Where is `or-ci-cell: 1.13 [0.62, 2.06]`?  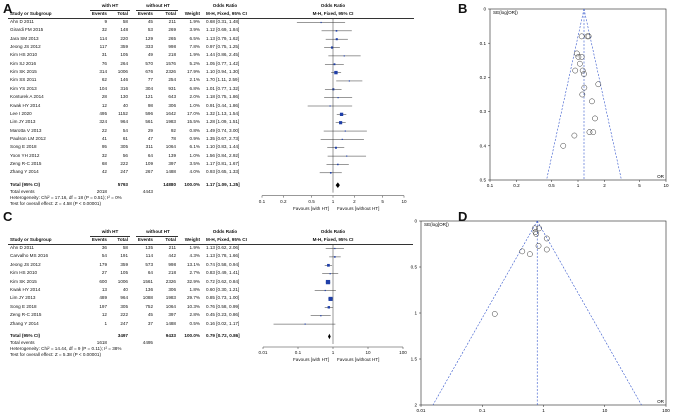 or-ci-cell: 1.13 [0.62, 2.06] is located at coordinates (223, 247).